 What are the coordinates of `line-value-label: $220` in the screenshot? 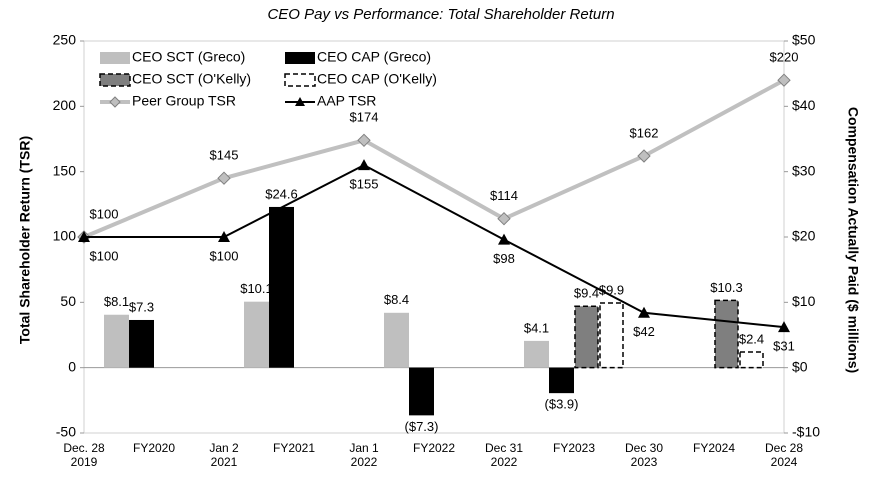 It's located at (784, 57).